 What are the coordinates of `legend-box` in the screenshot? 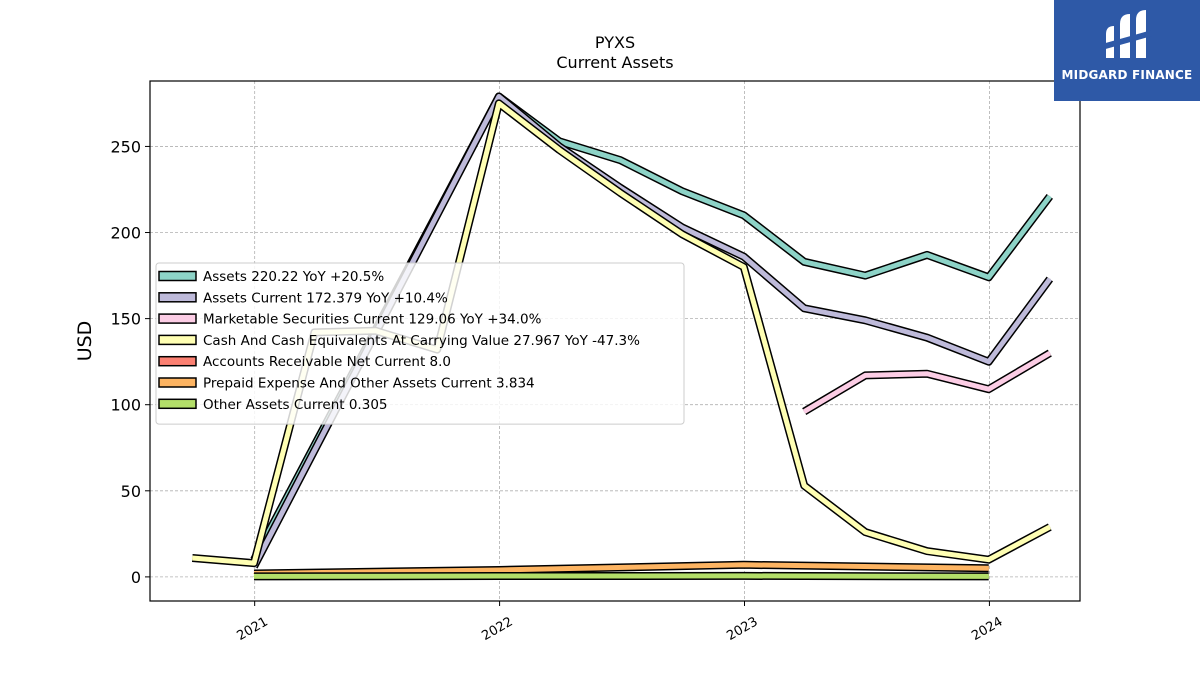 It's located at (420, 343).